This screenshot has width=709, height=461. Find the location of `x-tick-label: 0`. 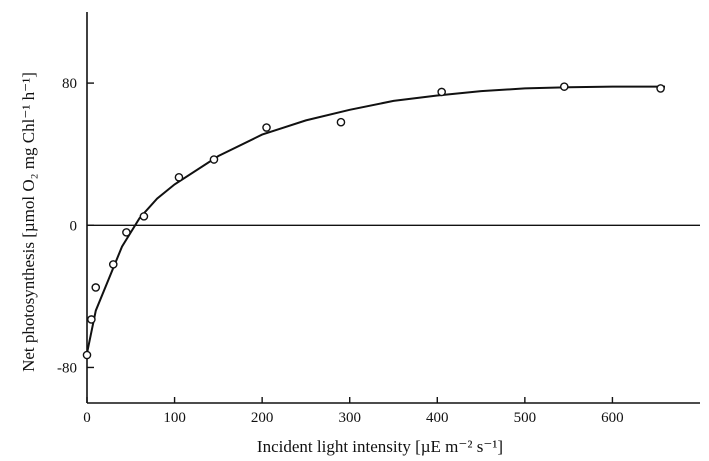

x-tick-label: 0 is located at coordinates (87, 418).